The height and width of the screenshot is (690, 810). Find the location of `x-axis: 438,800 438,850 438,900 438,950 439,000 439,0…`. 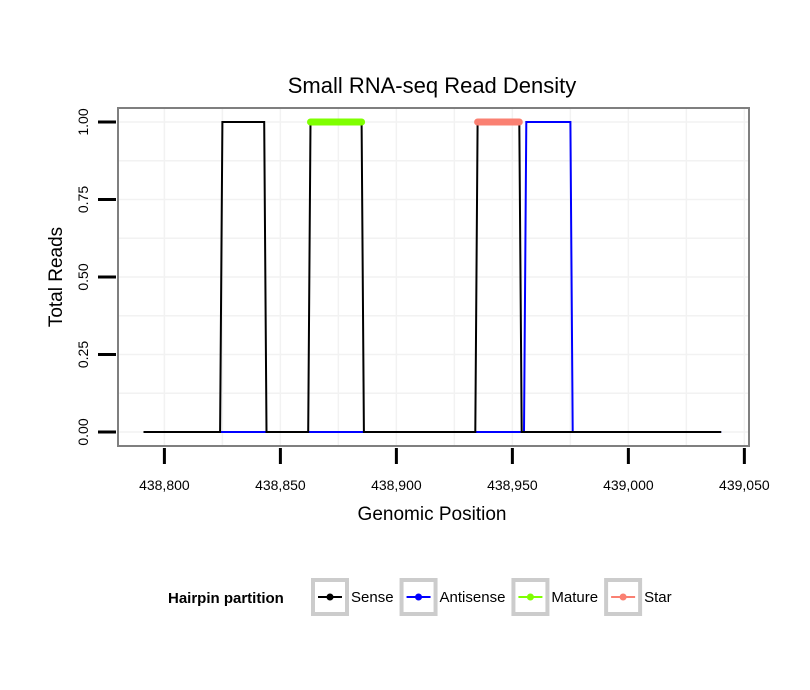

x-axis: 438,800 438,850 438,900 438,950 439,000 439,0… is located at coordinates (454, 470).